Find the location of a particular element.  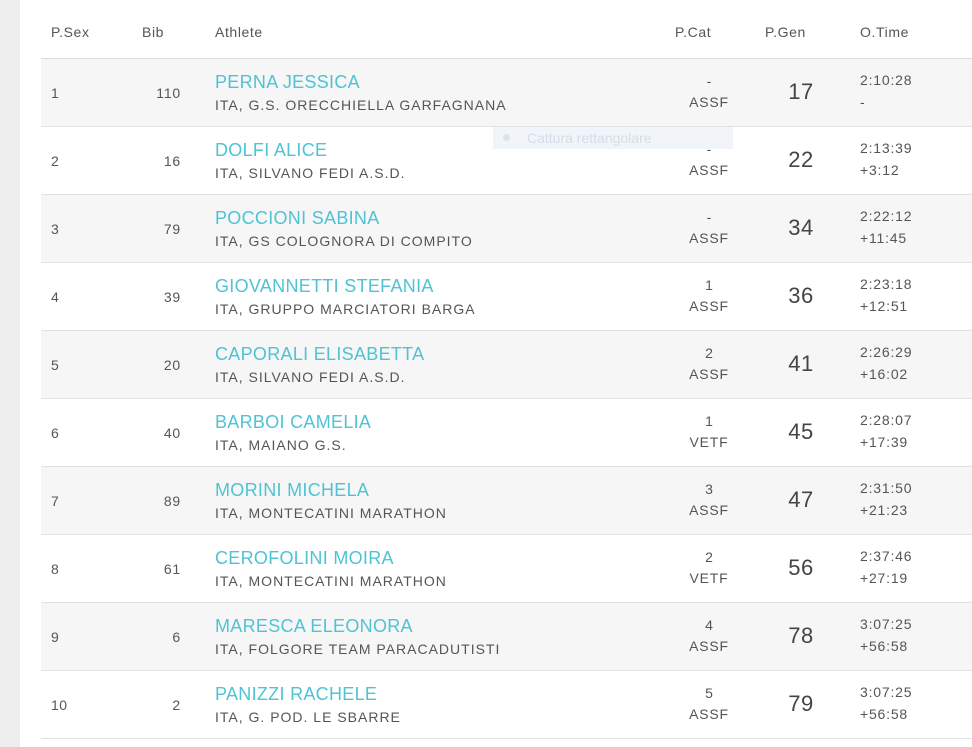

athlete-name-link: CEROFOLINI MOIRA is located at coordinates (304, 558).